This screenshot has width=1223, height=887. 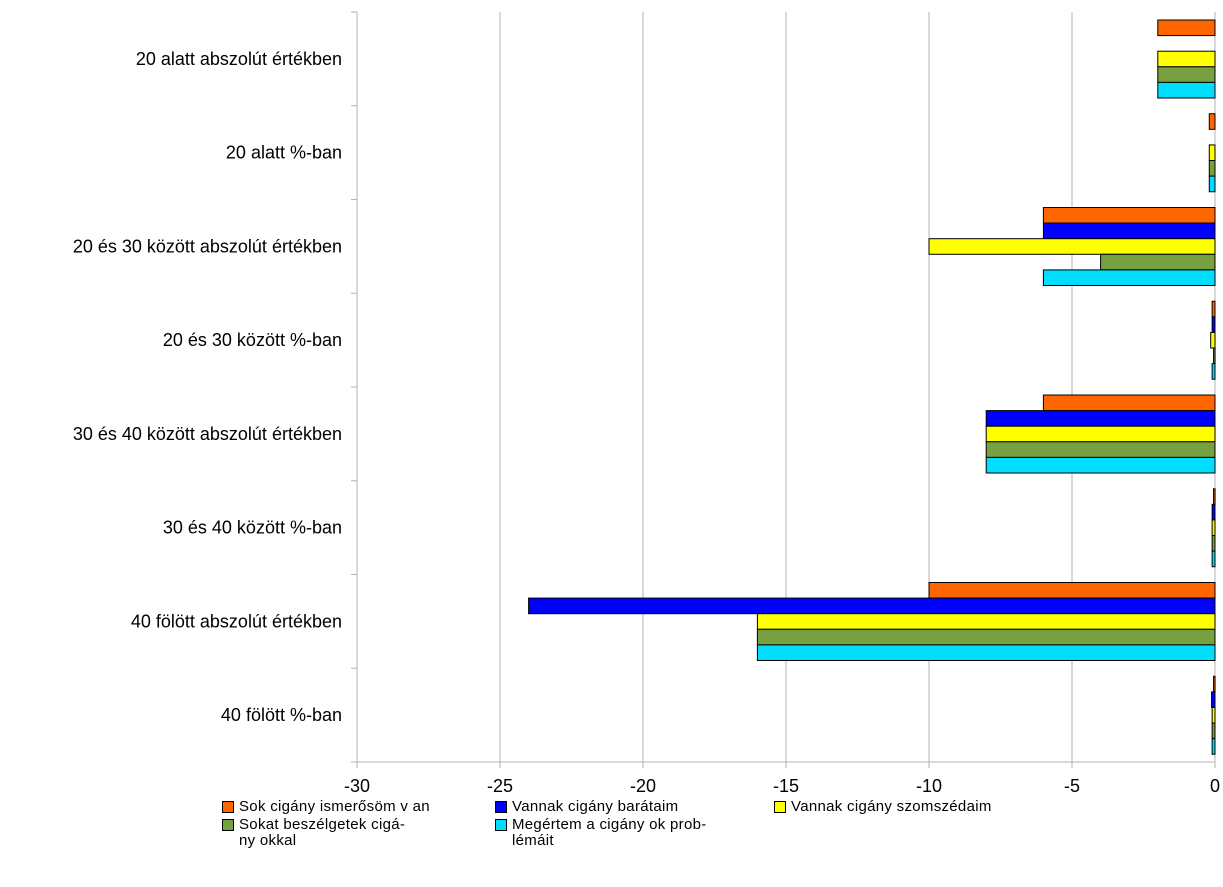 What do you see at coordinates (207, 246) in the screenshot?
I see `category-label: 20 és 30 között abszolút értékben` at bounding box center [207, 246].